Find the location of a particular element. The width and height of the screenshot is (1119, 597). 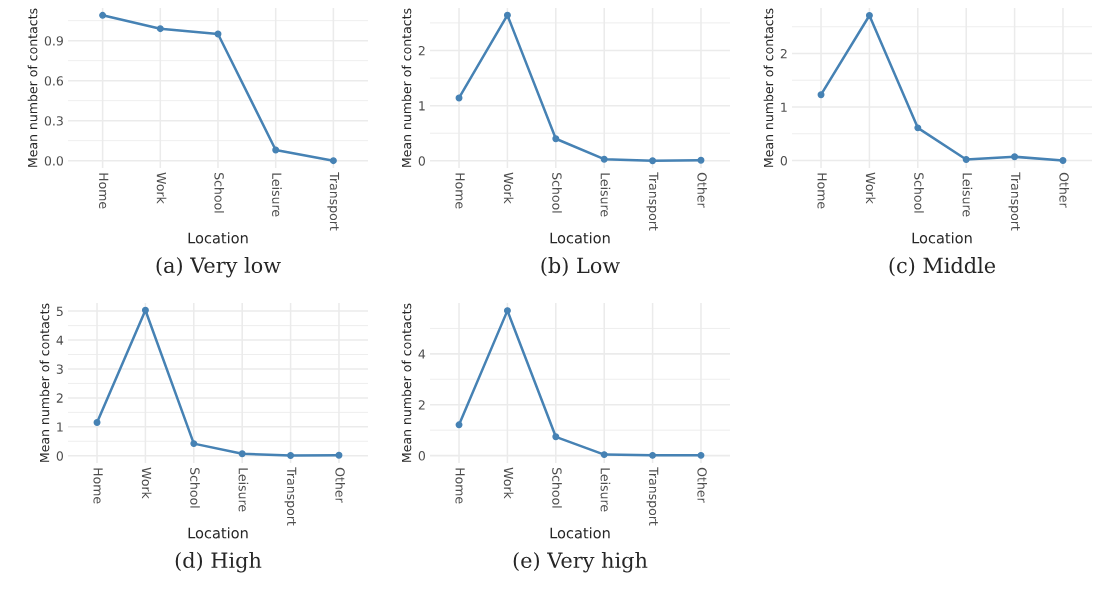

y-tick-label: 0.3 is located at coordinates (53, 121).